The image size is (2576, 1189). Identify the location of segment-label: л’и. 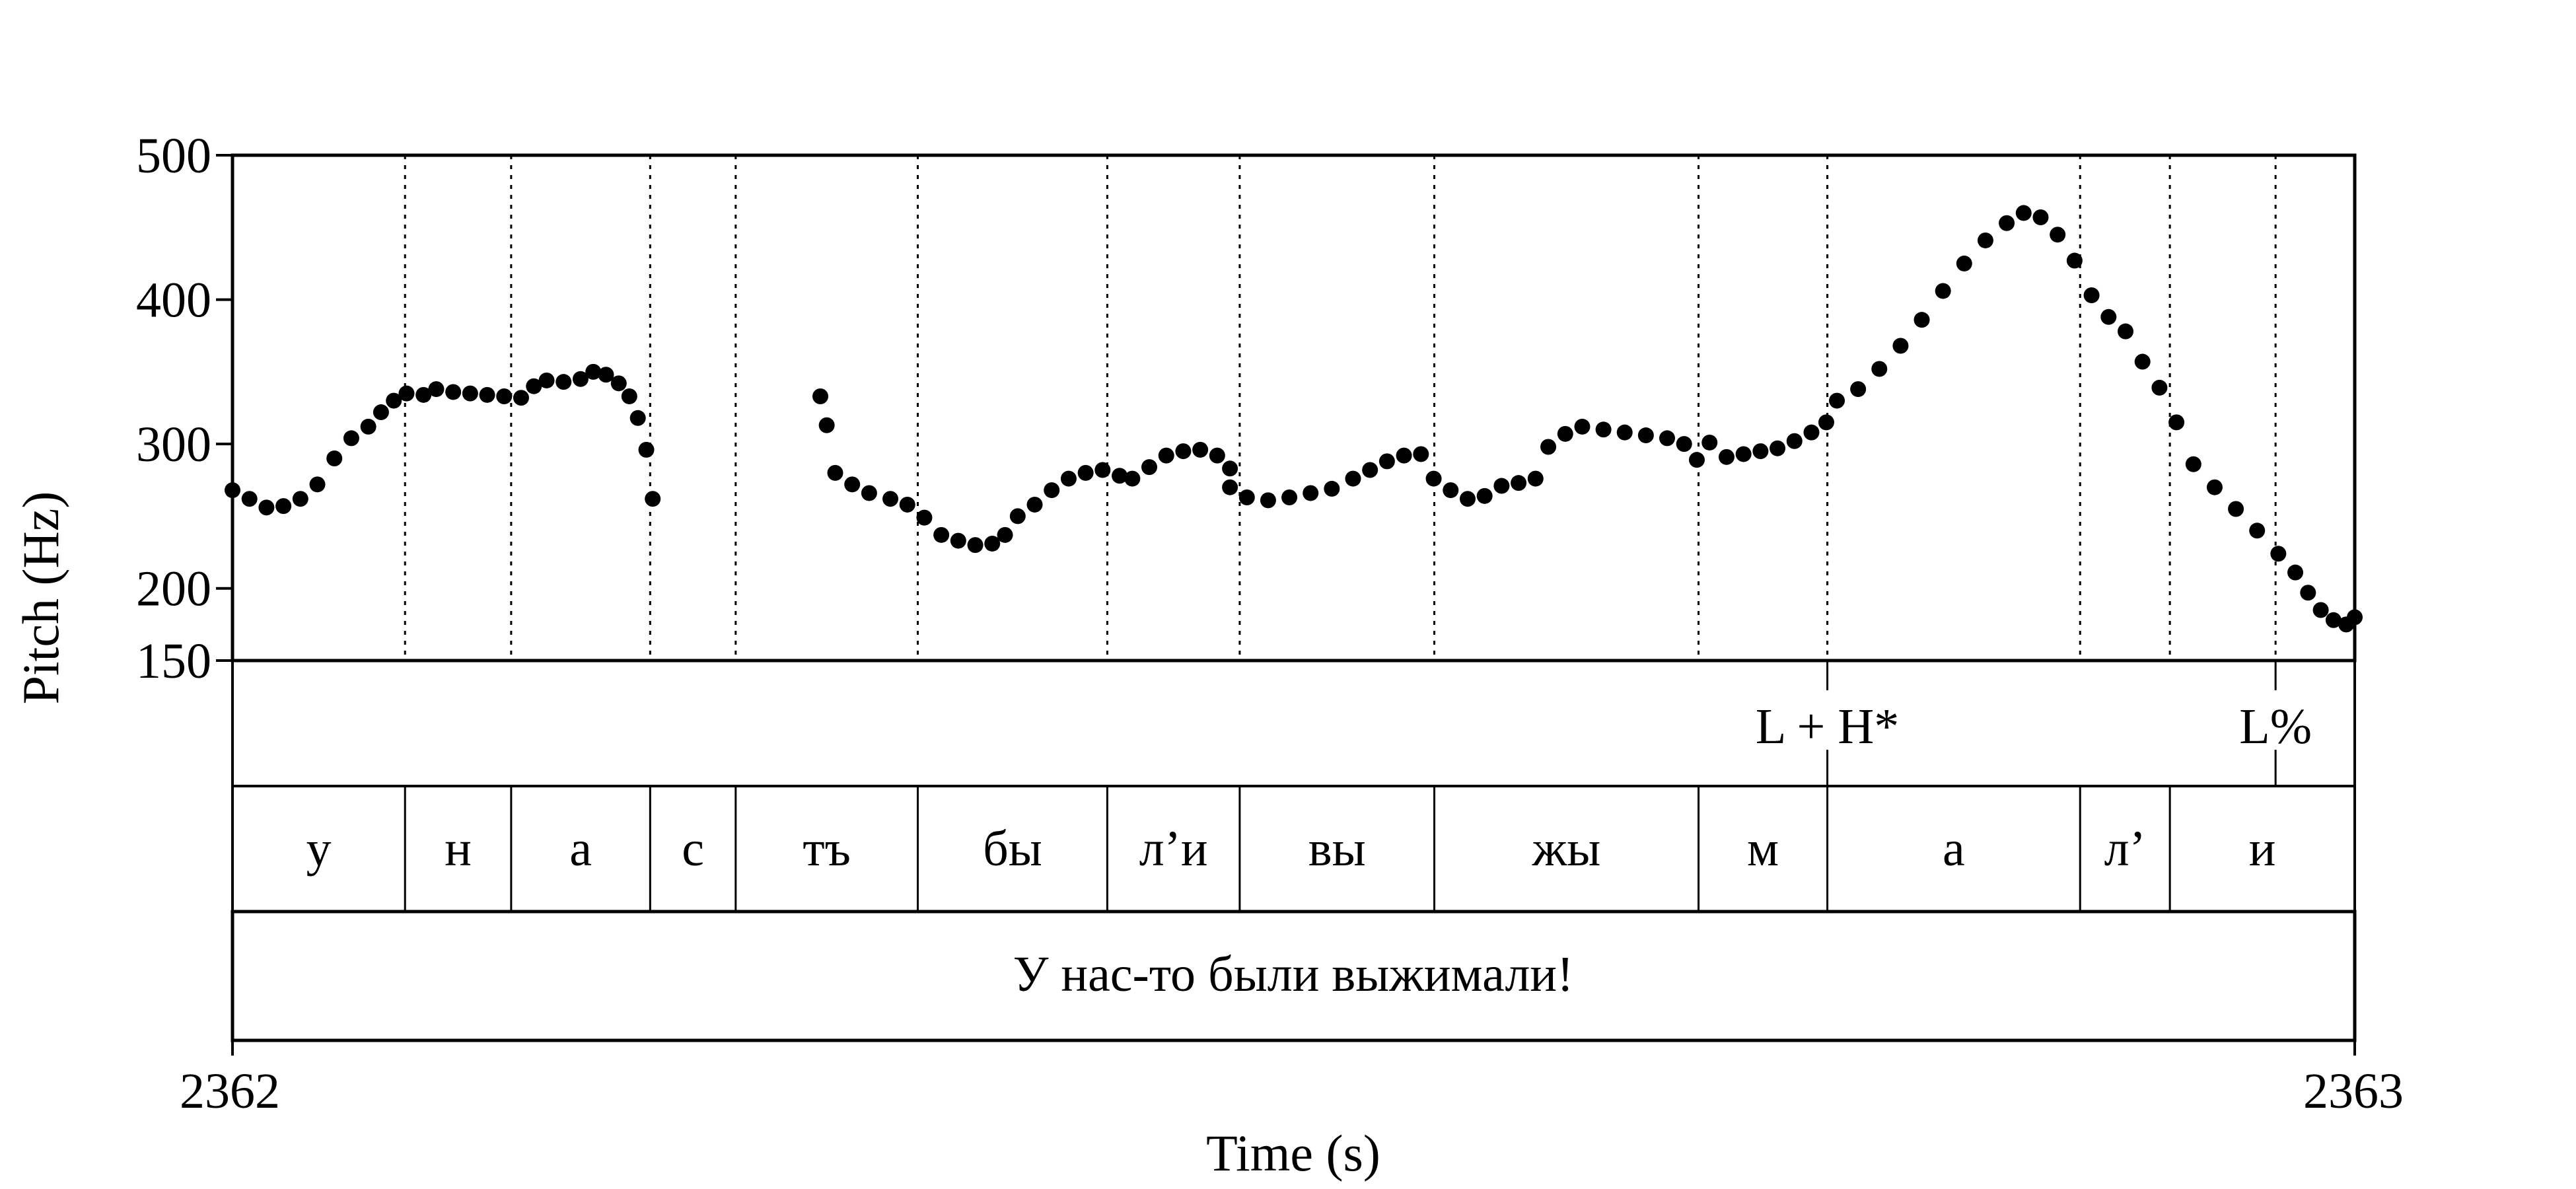
(1174, 849).